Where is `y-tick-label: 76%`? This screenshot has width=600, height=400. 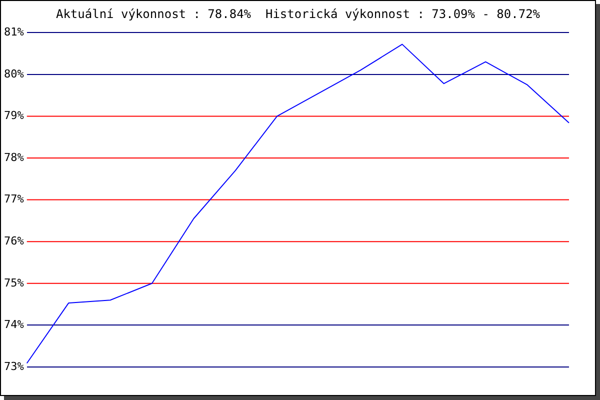
y-tick-label: 76% is located at coordinates (14, 241).